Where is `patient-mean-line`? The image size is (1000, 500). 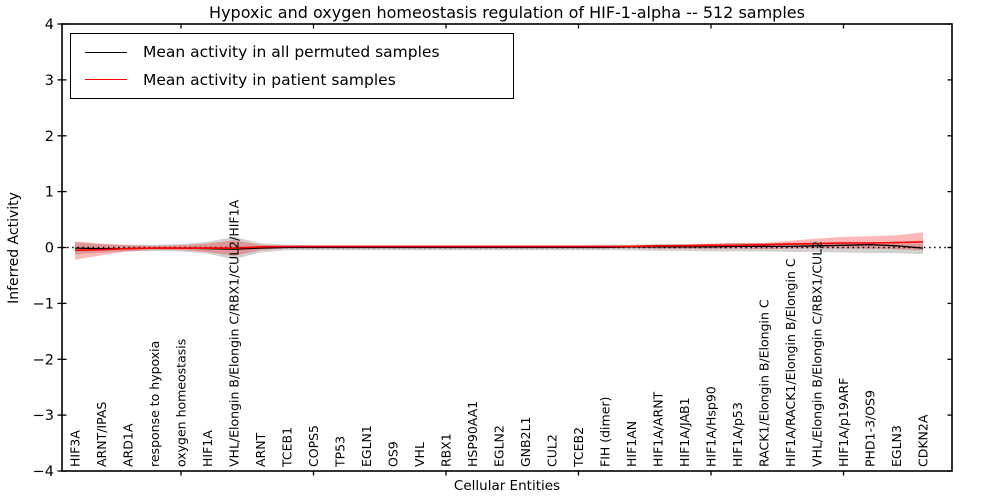
patient-mean-line is located at coordinates (499, 246).